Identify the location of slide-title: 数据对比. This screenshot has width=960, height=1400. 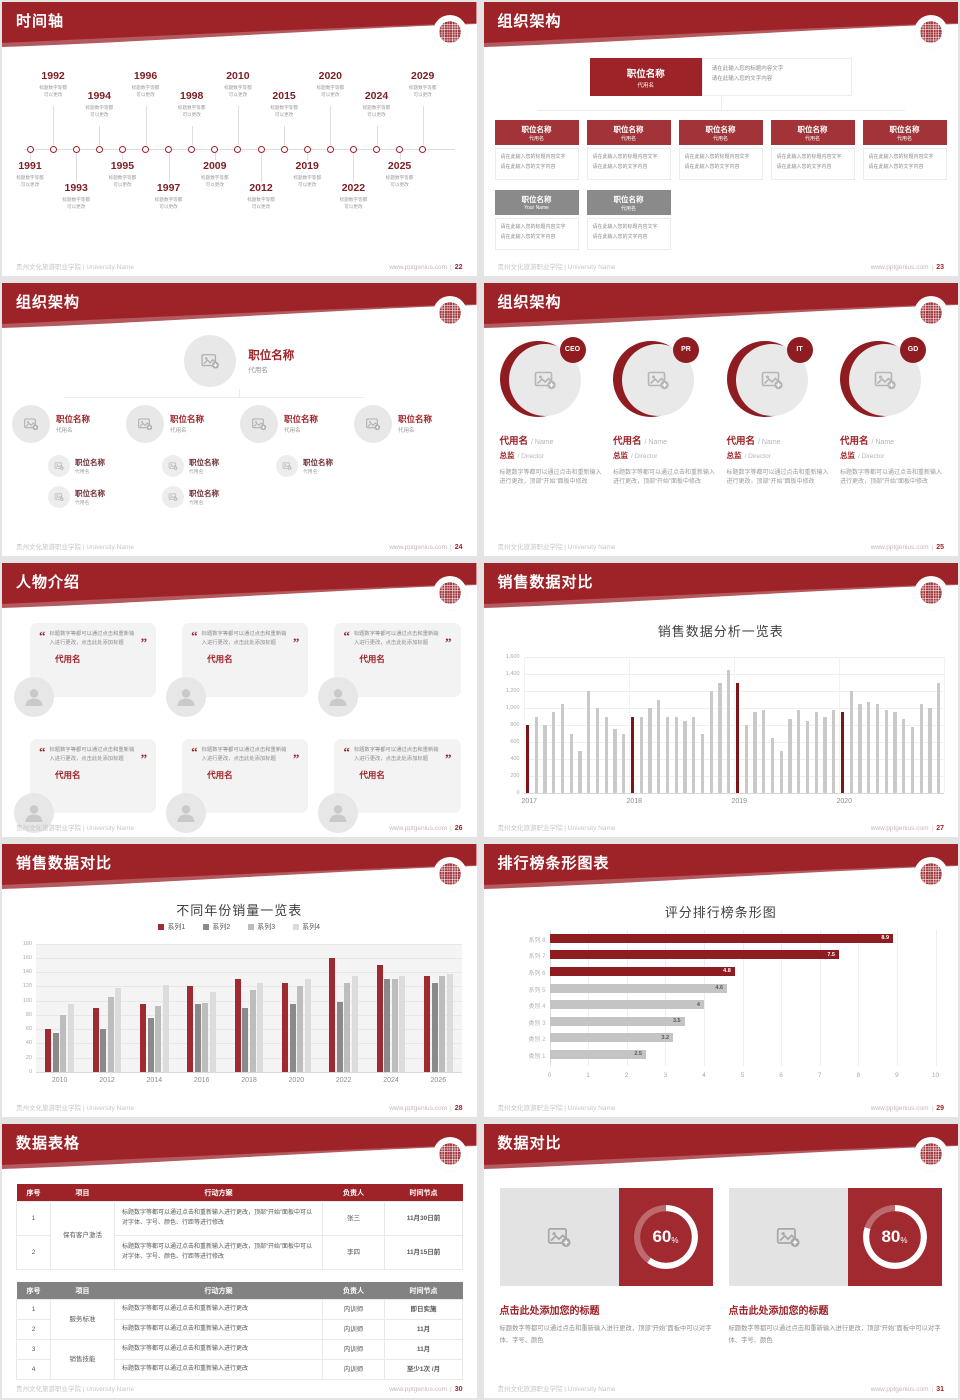
(529, 1144).